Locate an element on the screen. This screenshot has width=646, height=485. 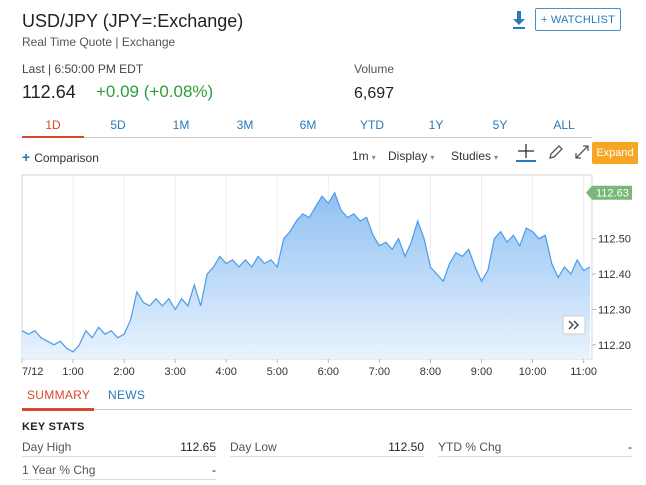
last-price-label: 112.63 is located at coordinates (612, 194).